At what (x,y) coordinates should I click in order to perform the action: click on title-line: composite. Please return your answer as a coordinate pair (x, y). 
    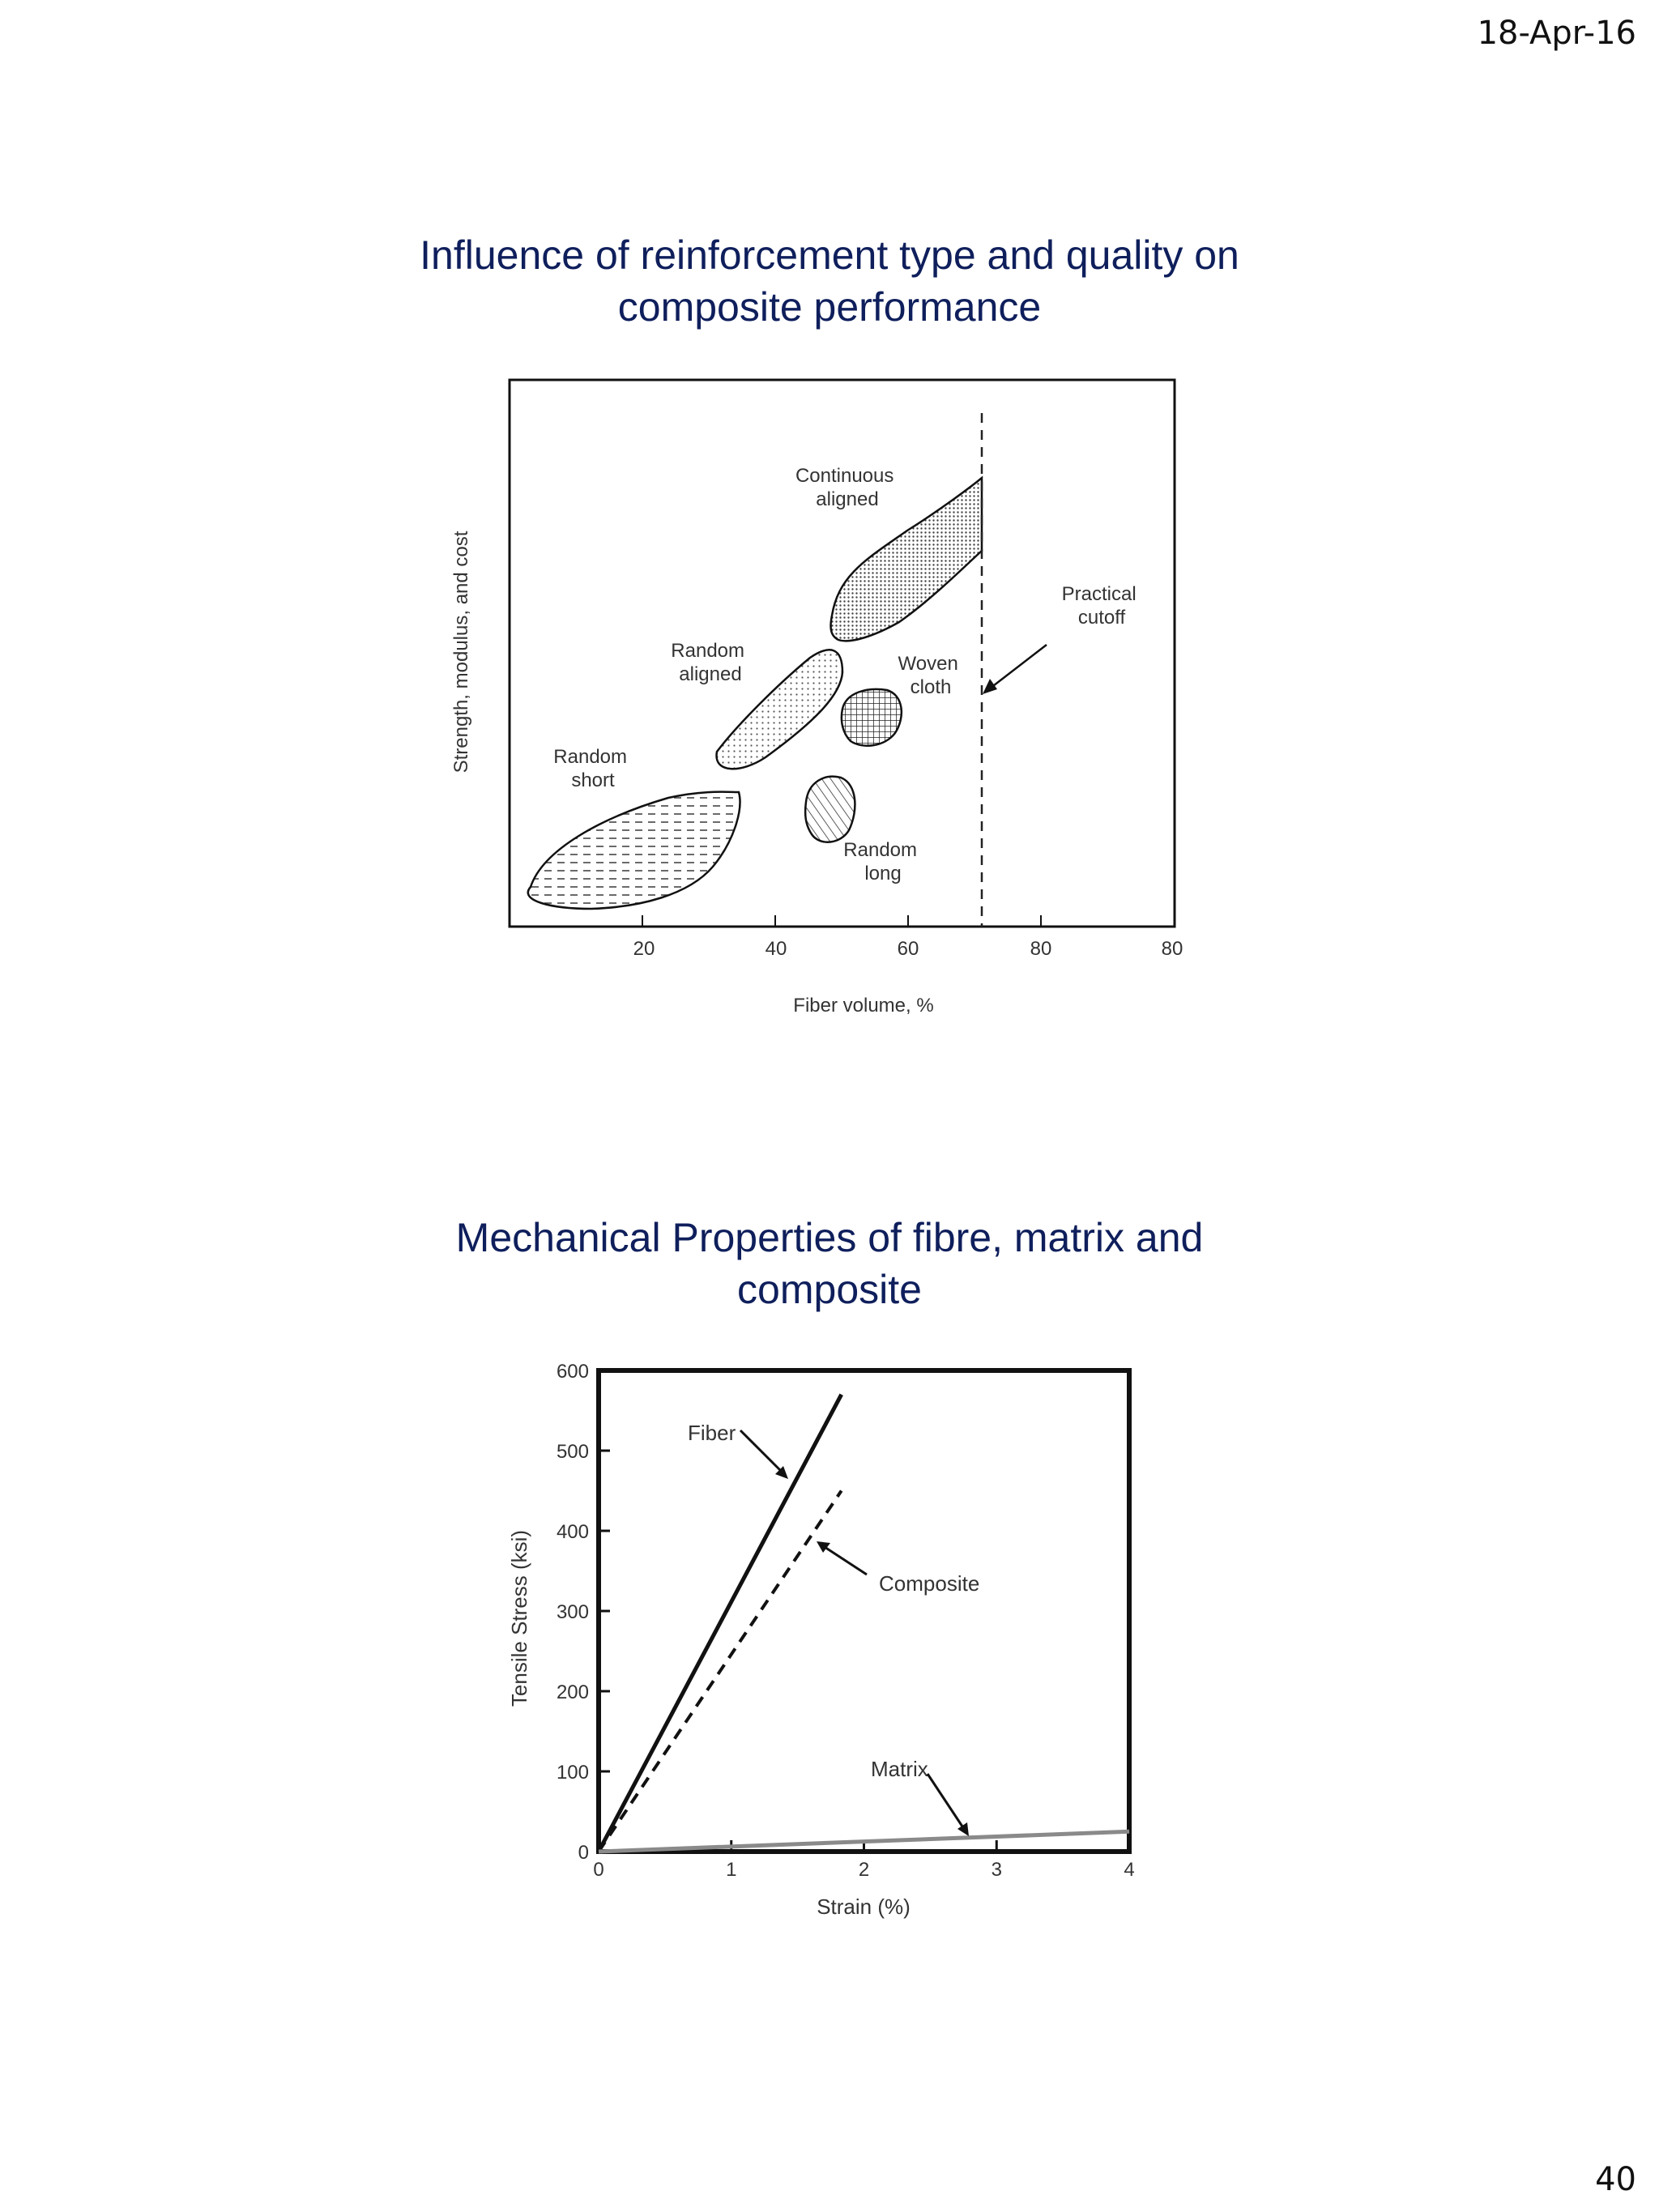
    Looking at the image, I should click on (829, 1289).